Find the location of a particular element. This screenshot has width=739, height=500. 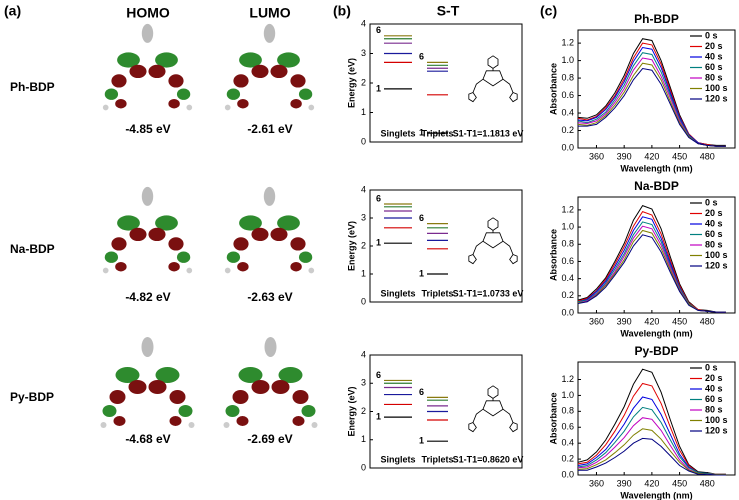

column-header: HOMO is located at coordinates (148, 13).